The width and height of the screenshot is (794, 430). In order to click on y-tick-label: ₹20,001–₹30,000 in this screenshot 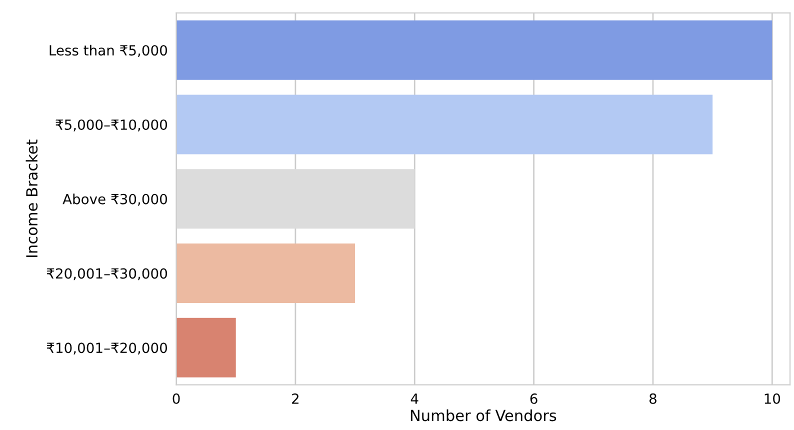, I will do `click(107, 274)`.